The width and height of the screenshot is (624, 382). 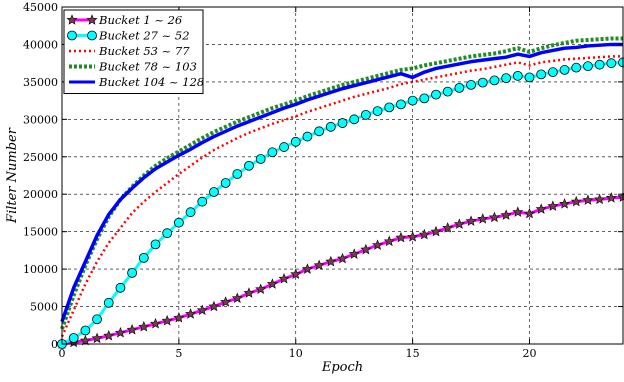 What do you see at coordinates (62, 353) in the screenshot?
I see `x-tick-label: 0` at bounding box center [62, 353].